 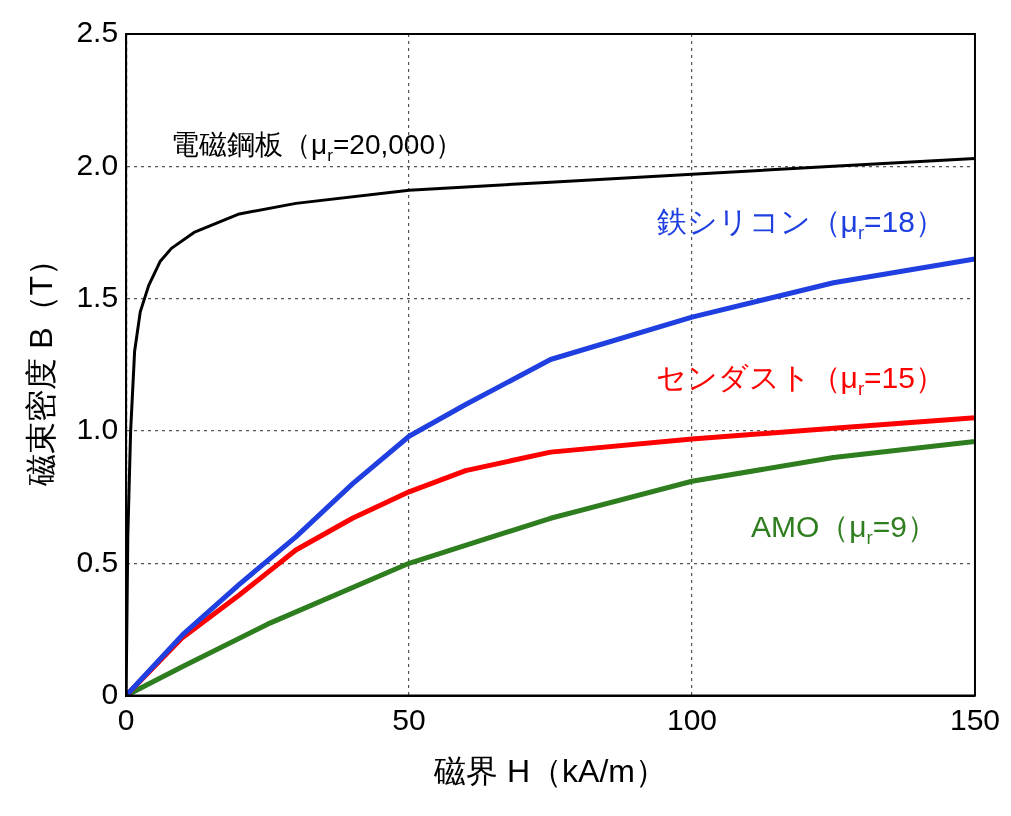 What do you see at coordinates (97, 164) in the screenshot?
I see `y-tick-label: 2.0` at bounding box center [97, 164].